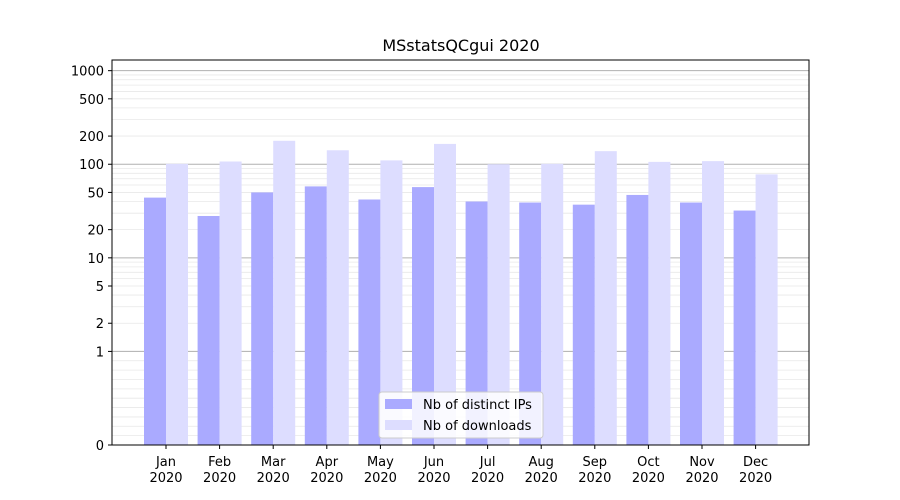  What do you see at coordinates (100, 287) in the screenshot?
I see `y-tick-label: 5` at bounding box center [100, 287].